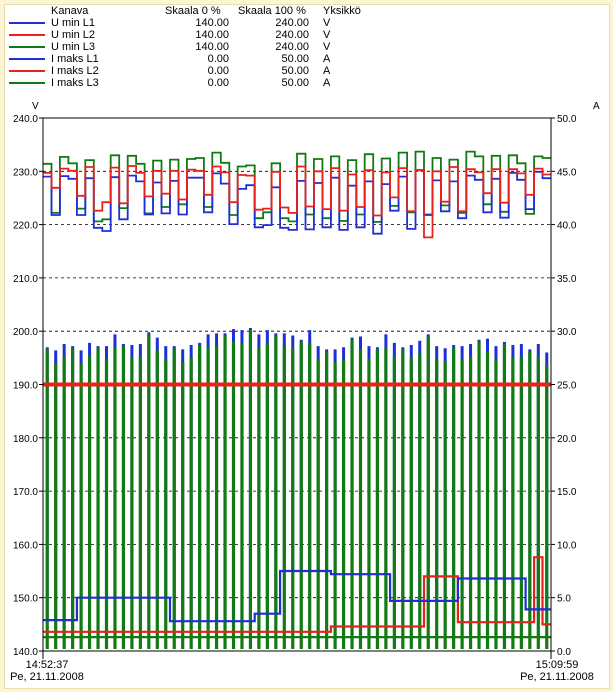 The image size is (613, 692). What do you see at coordinates (75, 83) in the screenshot?
I see `legend-name: I maks L3` at bounding box center [75, 83].